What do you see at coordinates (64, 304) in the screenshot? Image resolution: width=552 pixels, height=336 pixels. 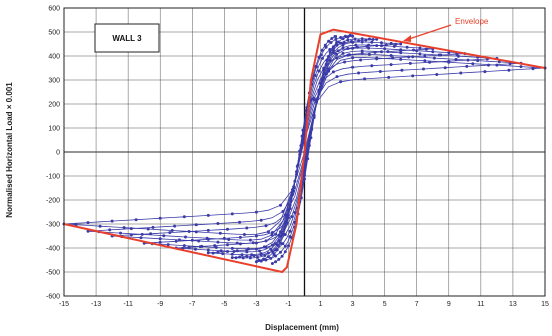 I see `x-tick-label: -15` at bounding box center [64, 304].